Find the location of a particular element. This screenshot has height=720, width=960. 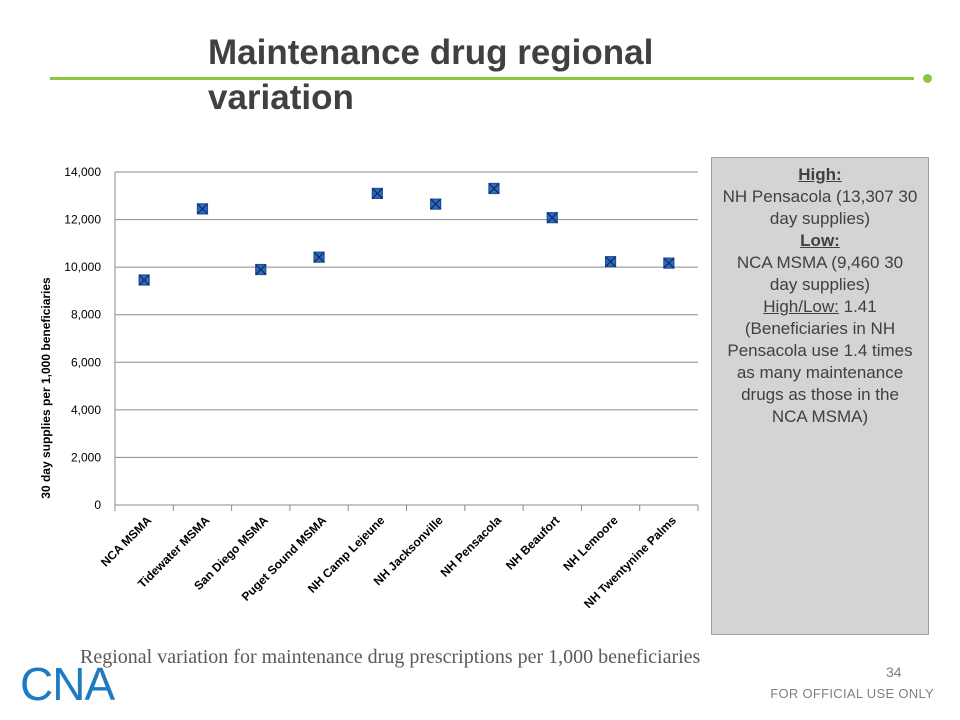

y-tick-label: 12,000 is located at coordinates (82, 220).